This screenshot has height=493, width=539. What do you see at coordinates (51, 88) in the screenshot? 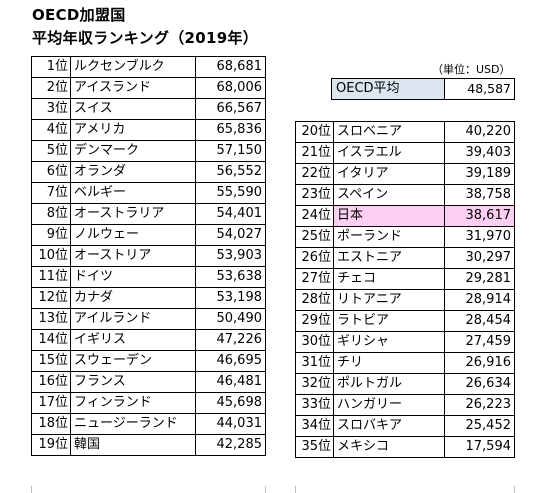
I see `rank-cell: 2位` at bounding box center [51, 88].